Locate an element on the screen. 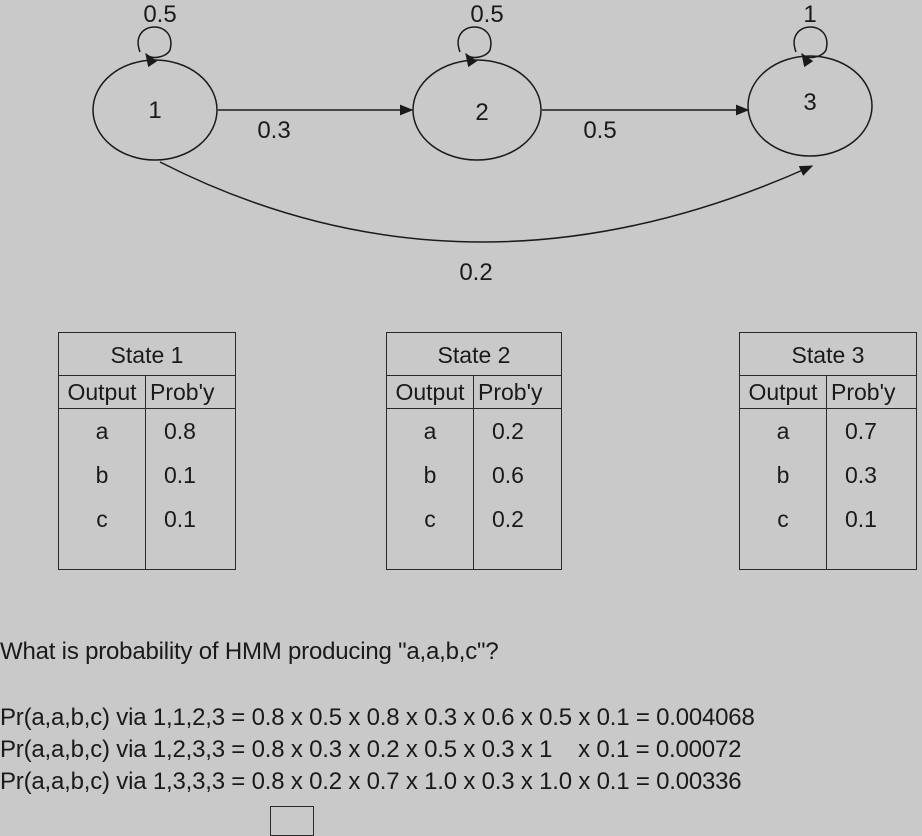  prob-cell: 0.3 is located at coordinates (861, 475).